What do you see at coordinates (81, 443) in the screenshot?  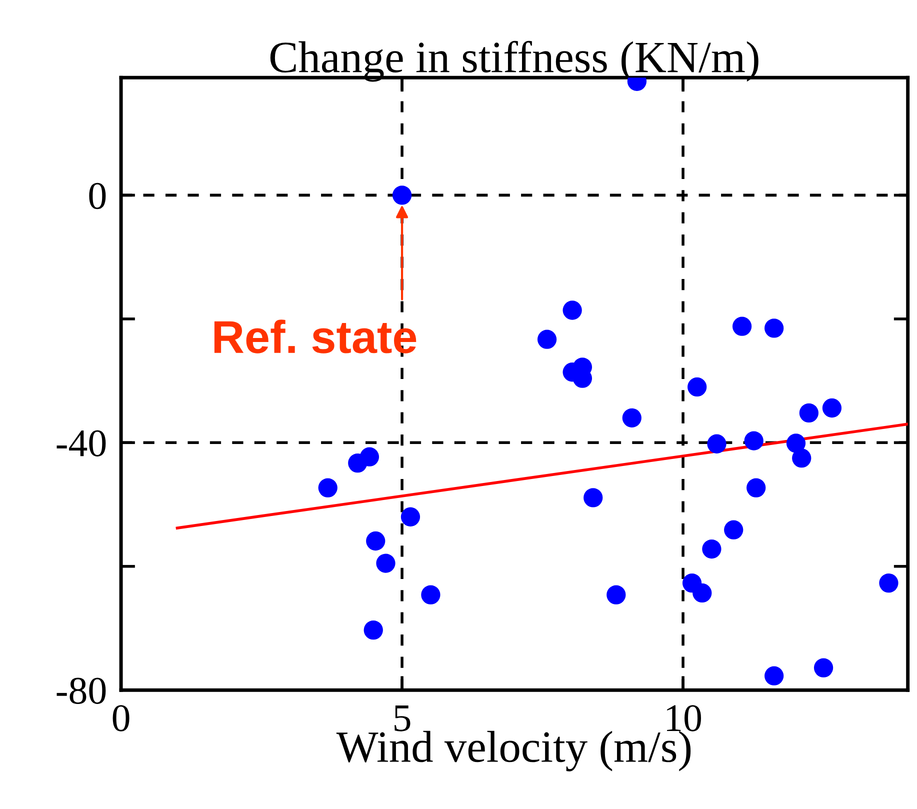 I see `y-tick-label: -40` at bounding box center [81, 443].